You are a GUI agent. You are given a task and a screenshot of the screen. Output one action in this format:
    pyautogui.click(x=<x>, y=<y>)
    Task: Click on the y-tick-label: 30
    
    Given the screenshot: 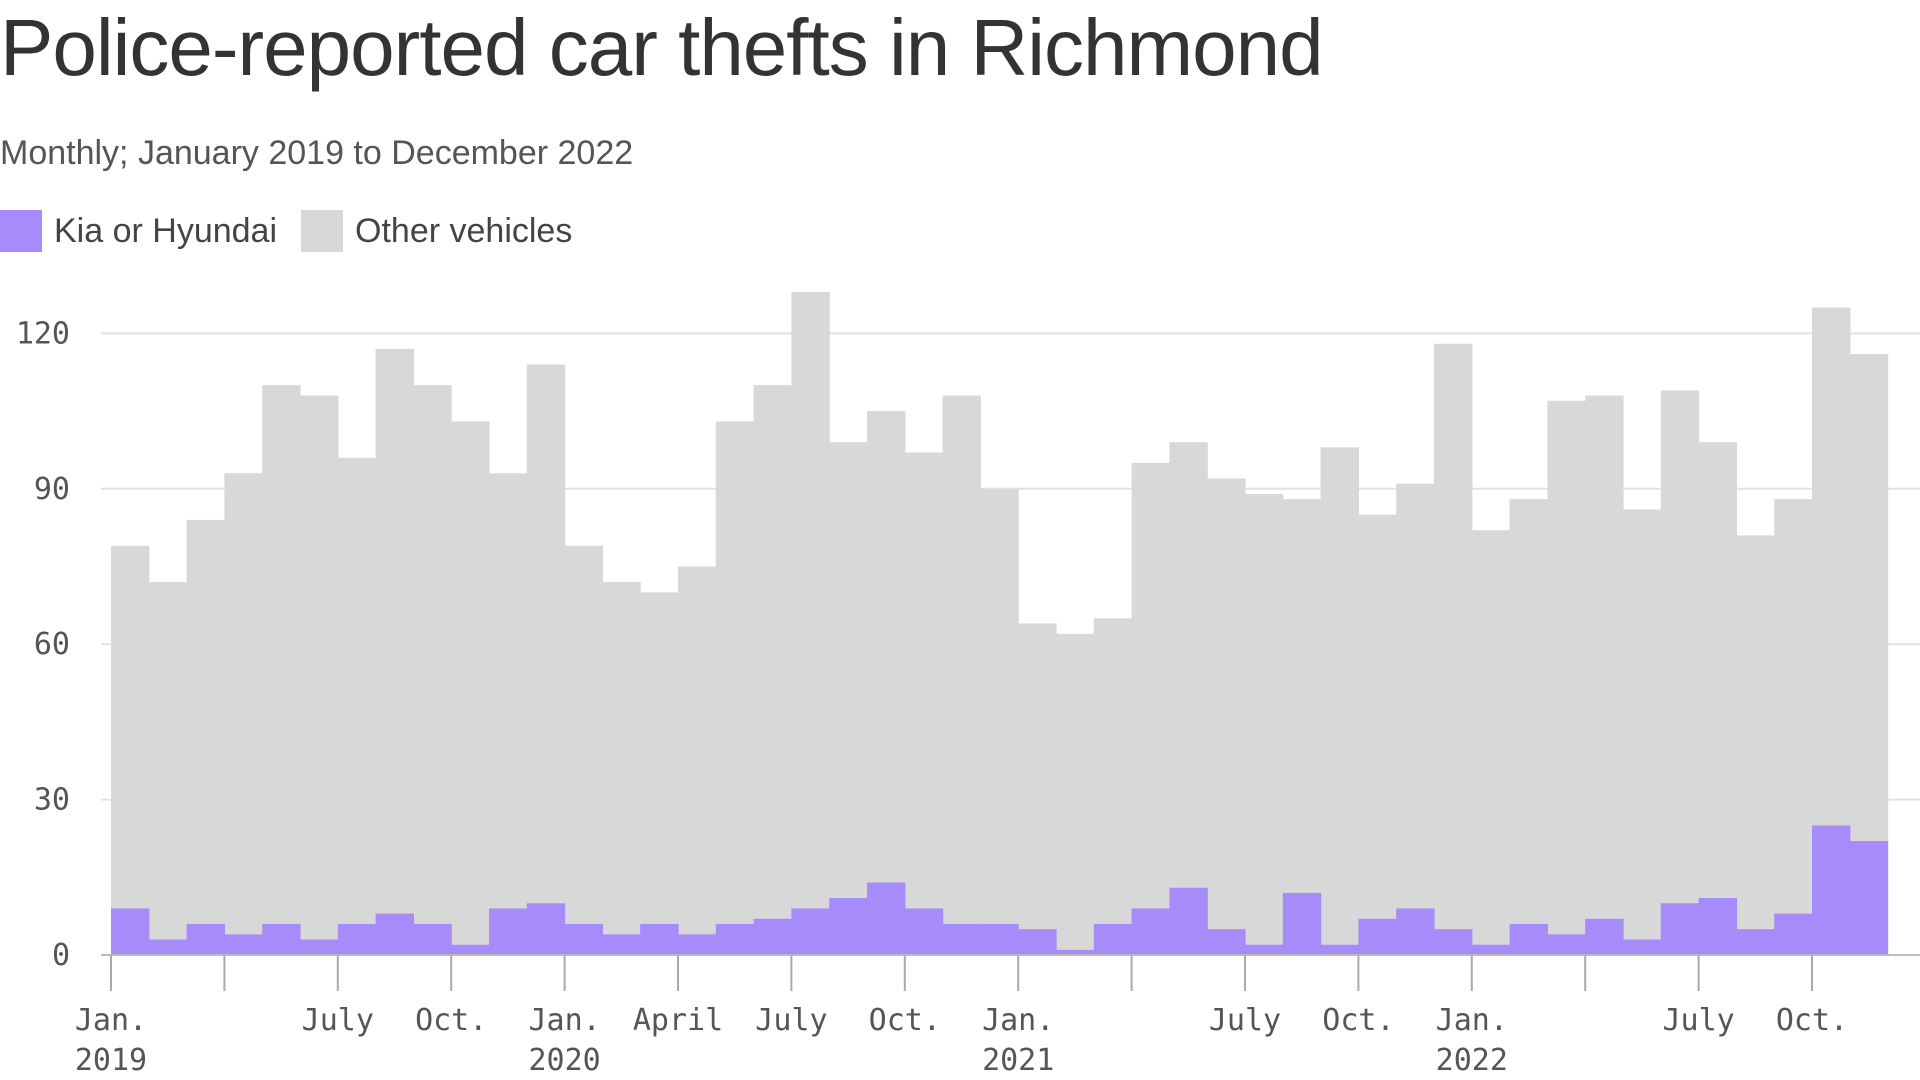 What is the action you would take?
    pyautogui.click(x=52, y=800)
    